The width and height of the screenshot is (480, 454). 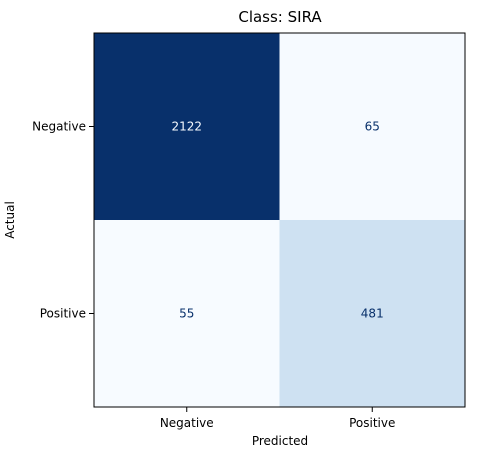 What do you see at coordinates (280, 441) in the screenshot?
I see `x-axis-label: Predicted` at bounding box center [280, 441].